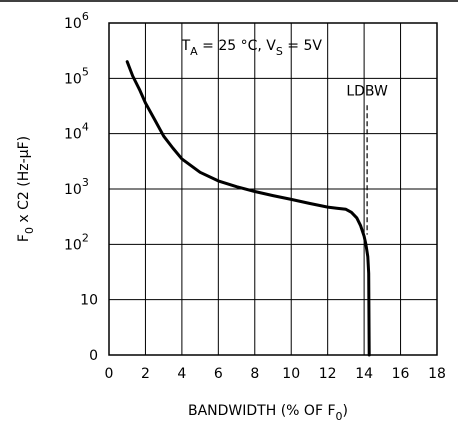 Image resolution: width=458 pixels, height=434 pixels. Describe the element at coordinates (109, 374) in the screenshot. I see `x-tick-label: 0` at that location.